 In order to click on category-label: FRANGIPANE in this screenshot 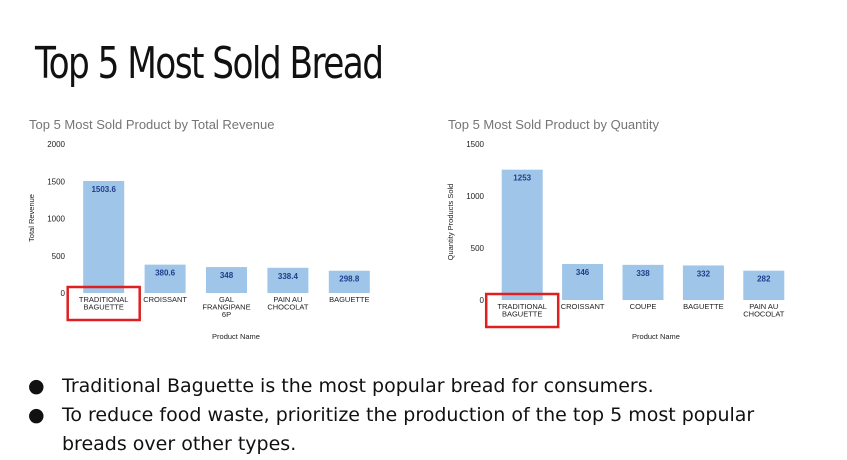, I will do `click(226, 307)`.